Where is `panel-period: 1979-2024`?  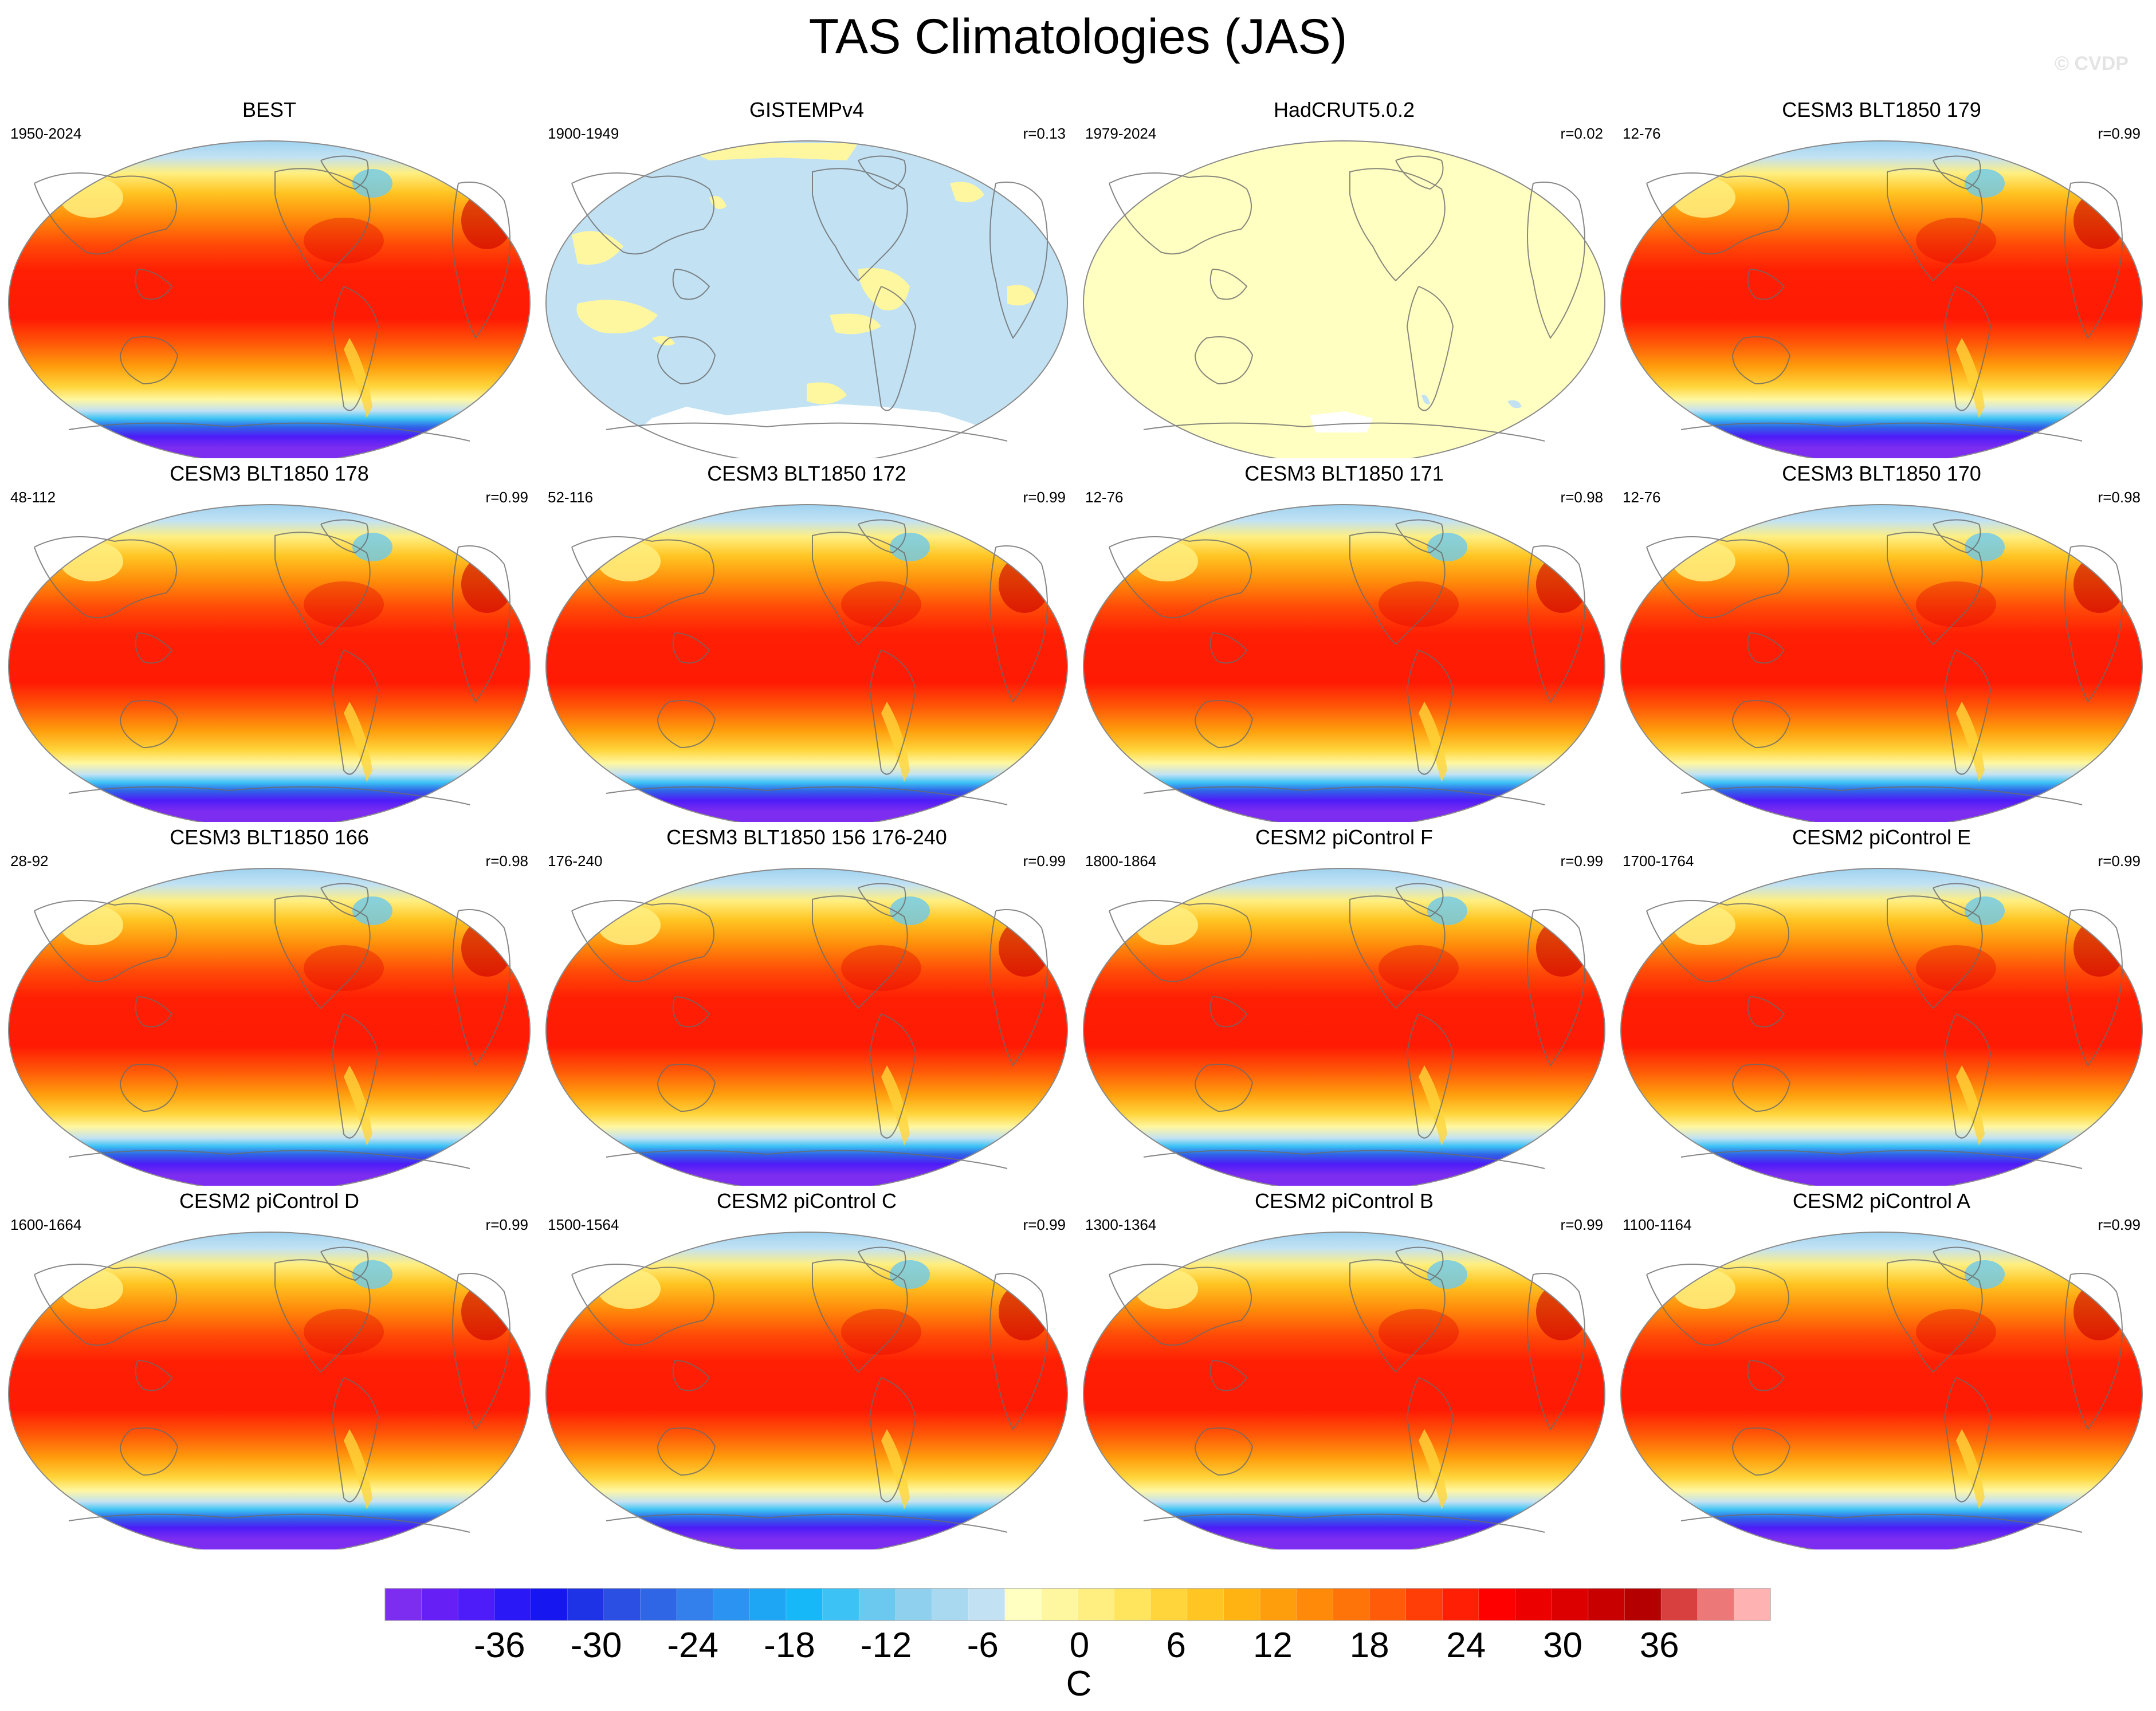 panel-period: 1979-2024 is located at coordinates (1121, 133).